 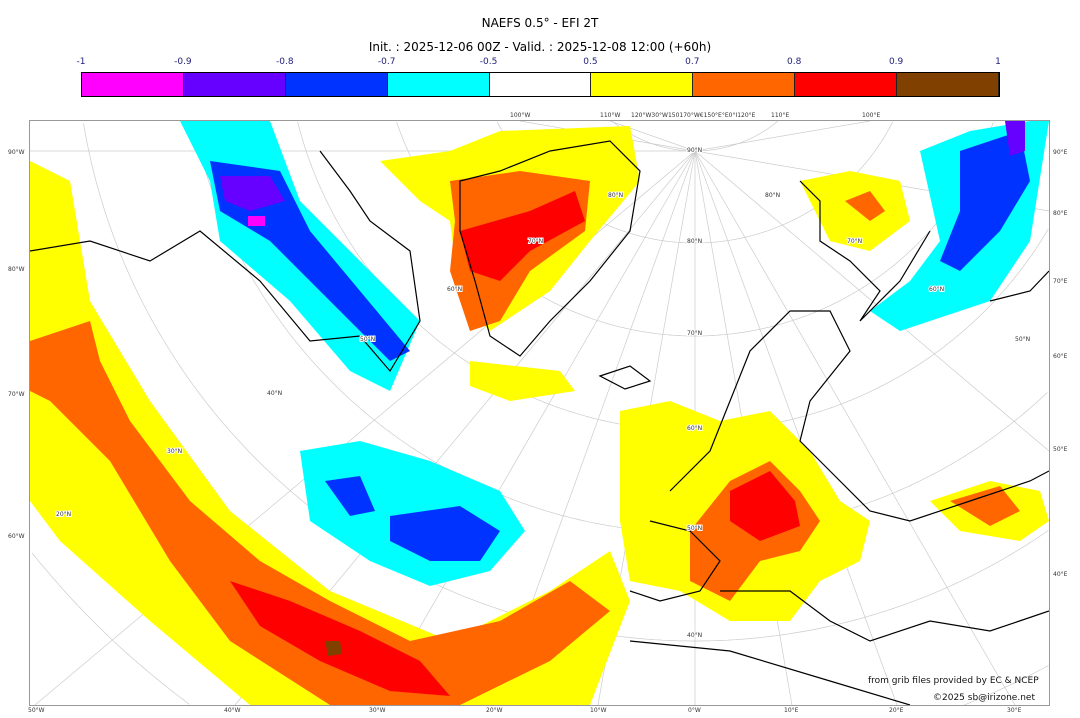 What do you see at coordinates (232, 710) in the screenshot?
I see `axis-label-bottom: 40°W` at bounding box center [232, 710].